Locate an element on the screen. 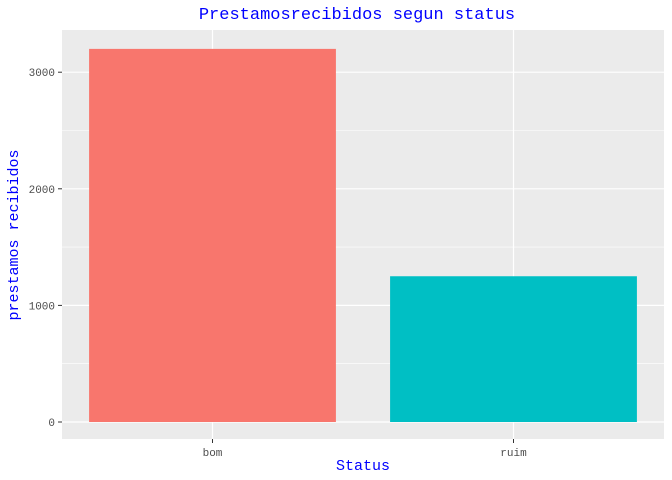  bar-ruim is located at coordinates (513, 349).